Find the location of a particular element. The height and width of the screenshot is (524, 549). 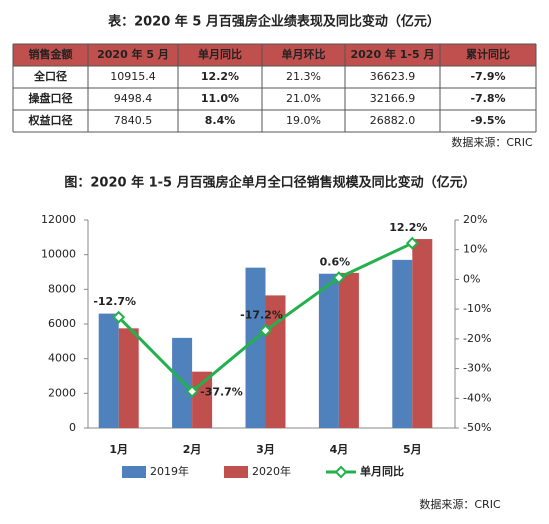

table-cell: 36623.9 is located at coordinates (393, 76).